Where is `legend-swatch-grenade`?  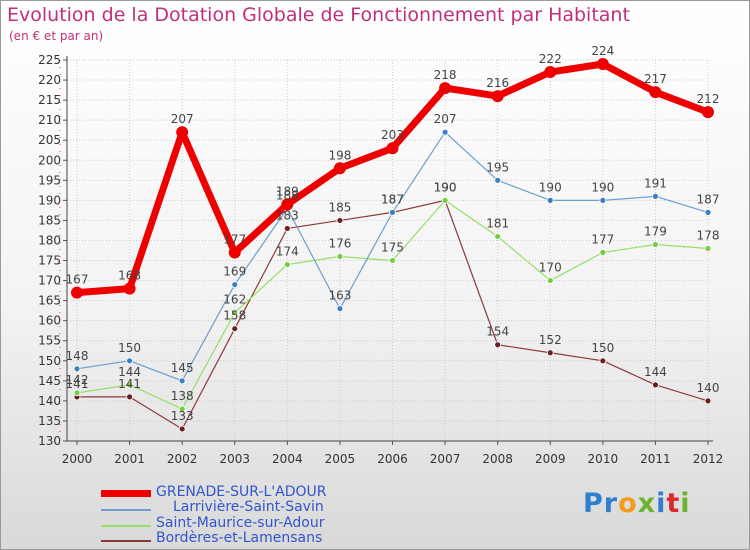
legend-swatch-grenade is located at coordinates (126, 493).